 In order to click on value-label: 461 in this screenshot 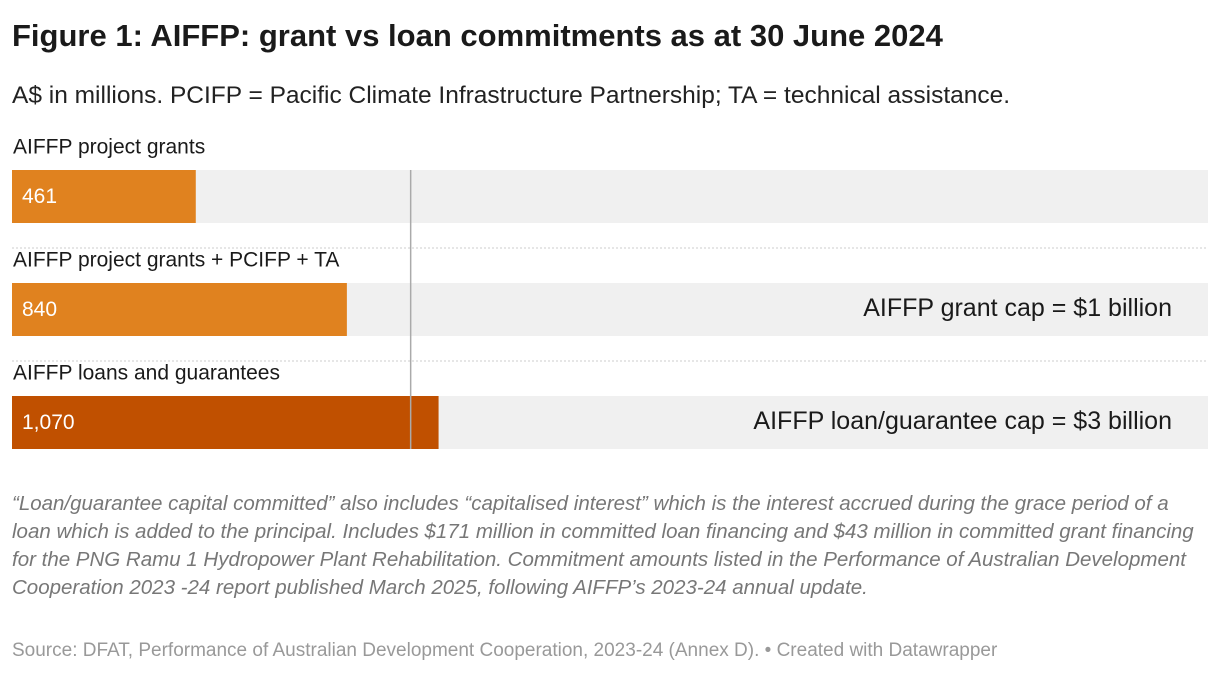, I will do `click(39, 196)`.